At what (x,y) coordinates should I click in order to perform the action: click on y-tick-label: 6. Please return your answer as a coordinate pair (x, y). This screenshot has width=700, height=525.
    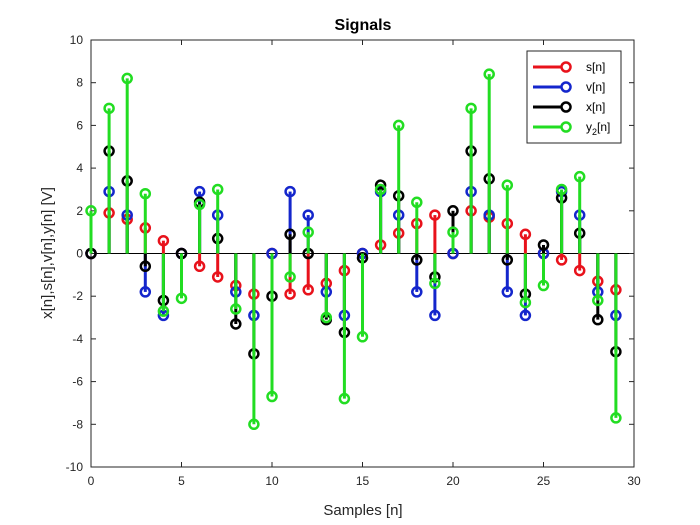
    Looking at the image, I should click on (79, 125).